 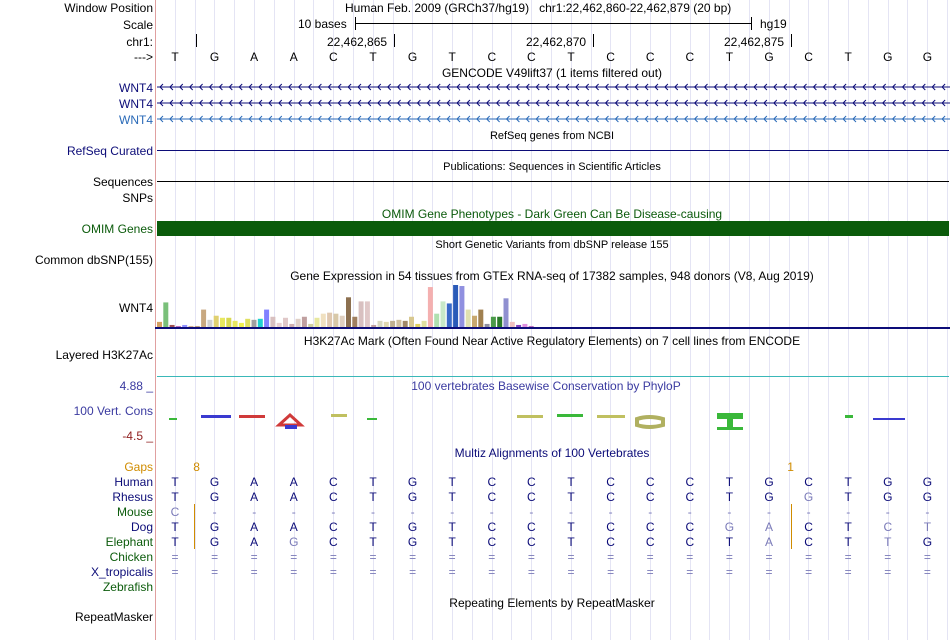 What do you see at coordinates (127, 587) in the screenshot?
I see `species-label: Zebrafish` at bounding box center [127, 587].